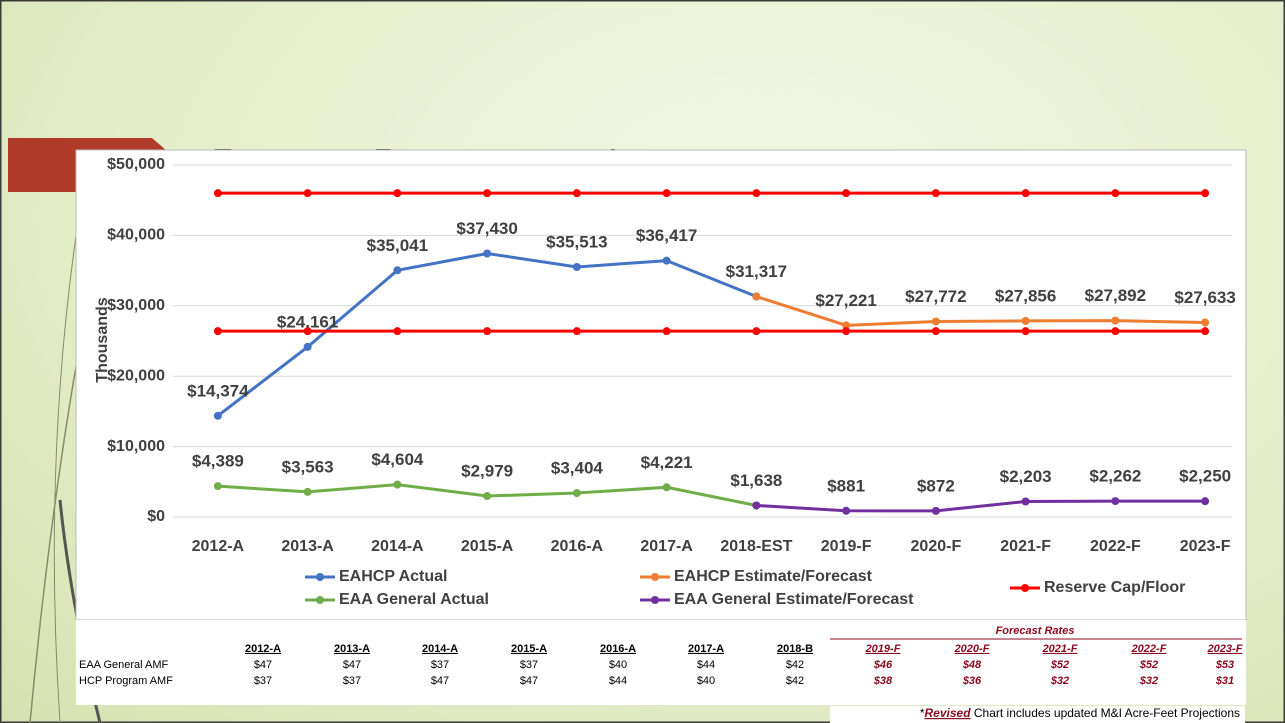  I want to click on x-tick-label: 2019-F, so click(846, 546).